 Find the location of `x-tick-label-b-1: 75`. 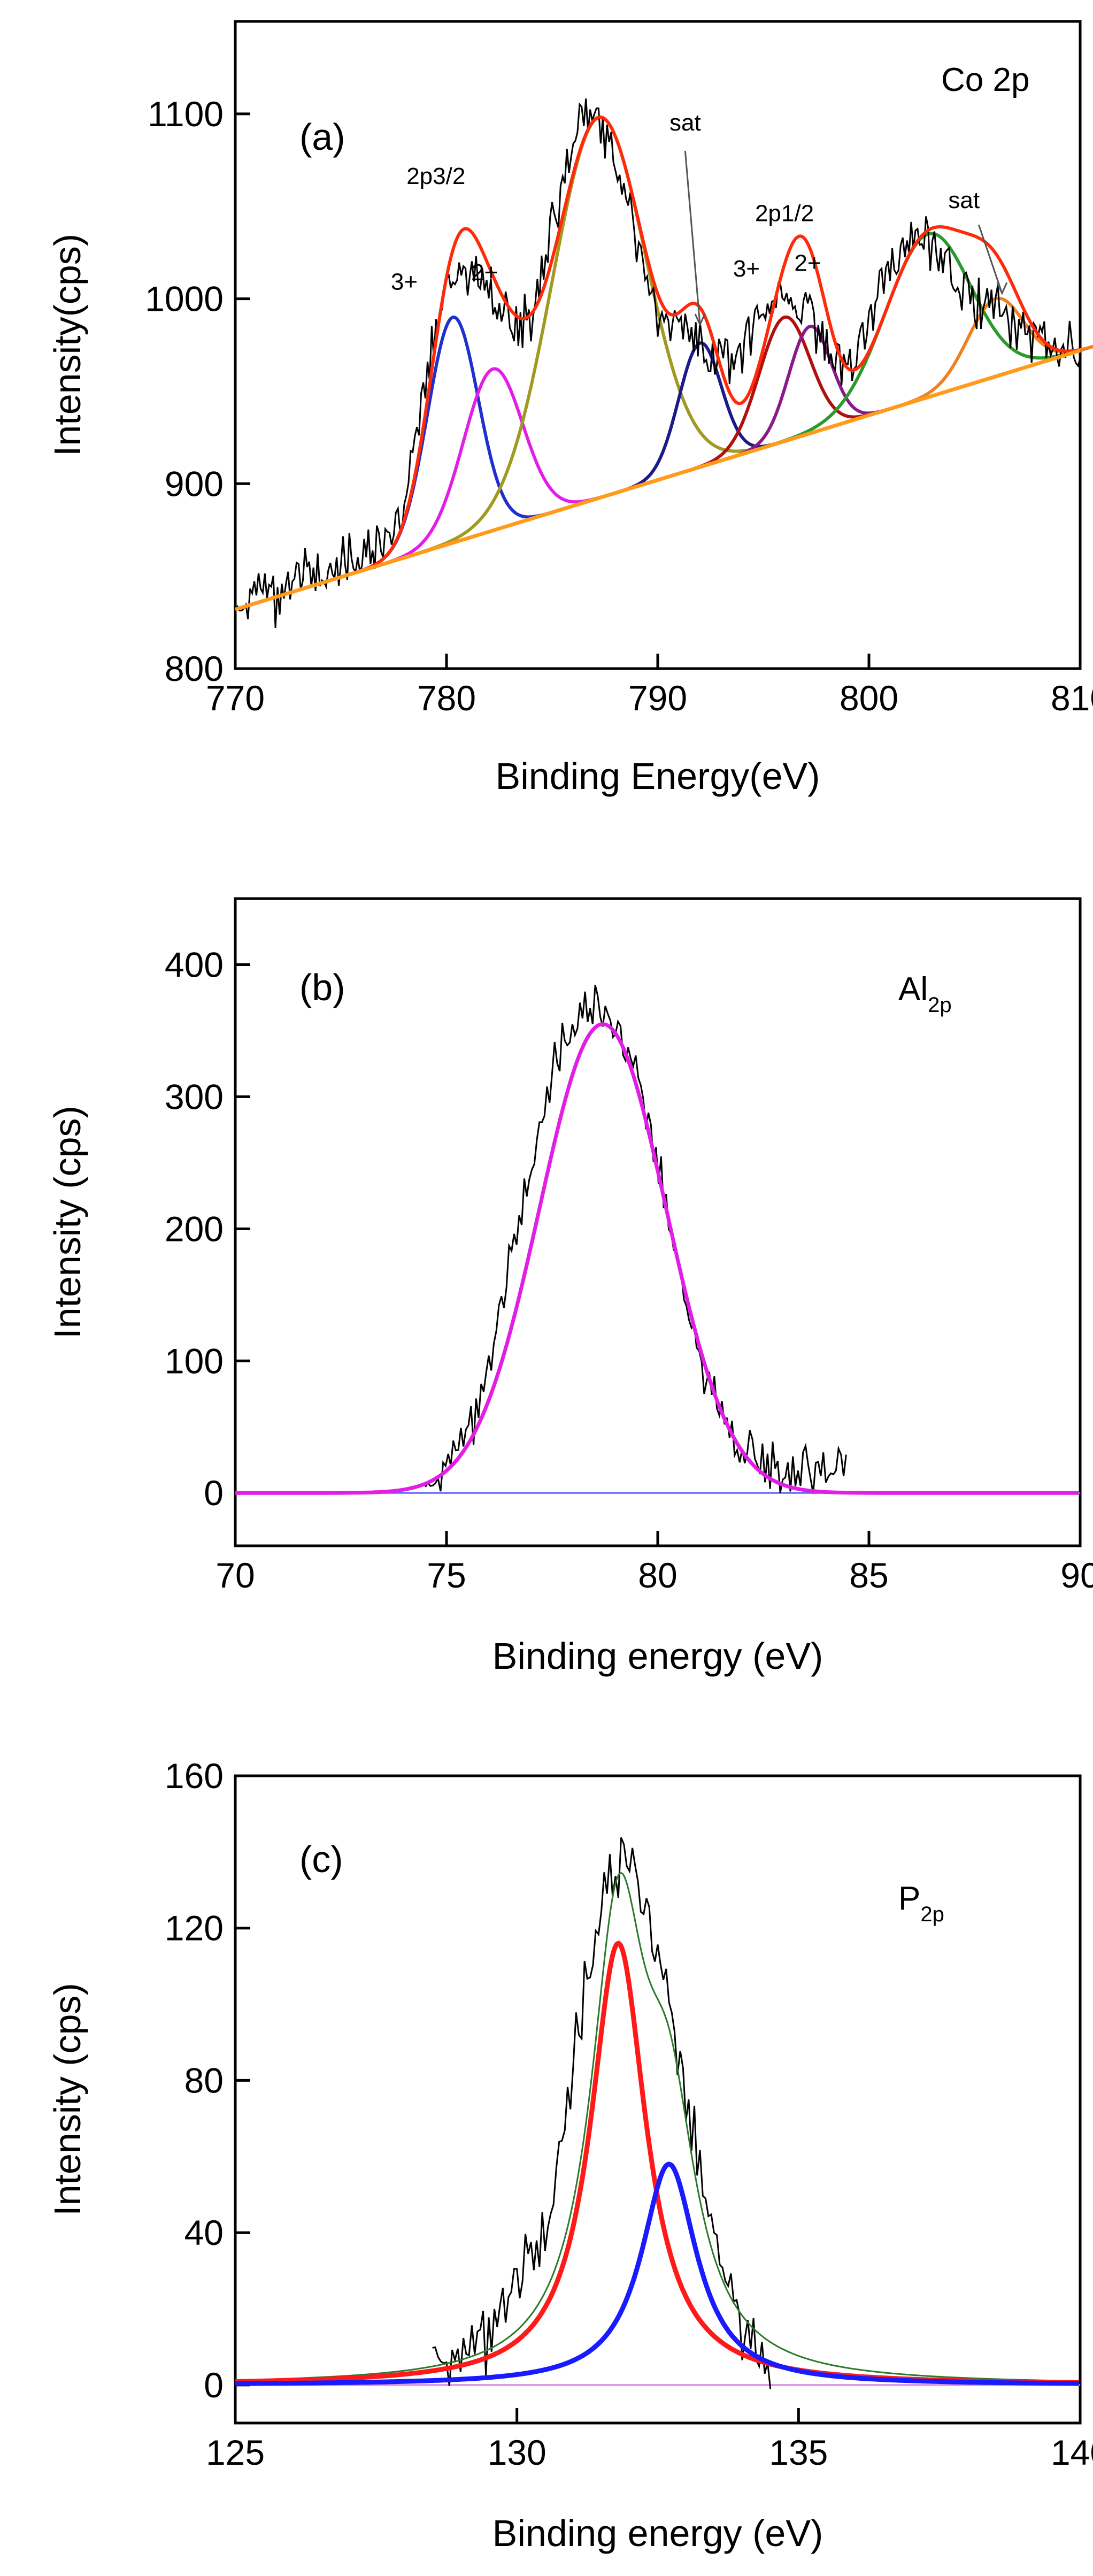

x-tick-label-b-1: 75 is located at coordinates (446, 1575).